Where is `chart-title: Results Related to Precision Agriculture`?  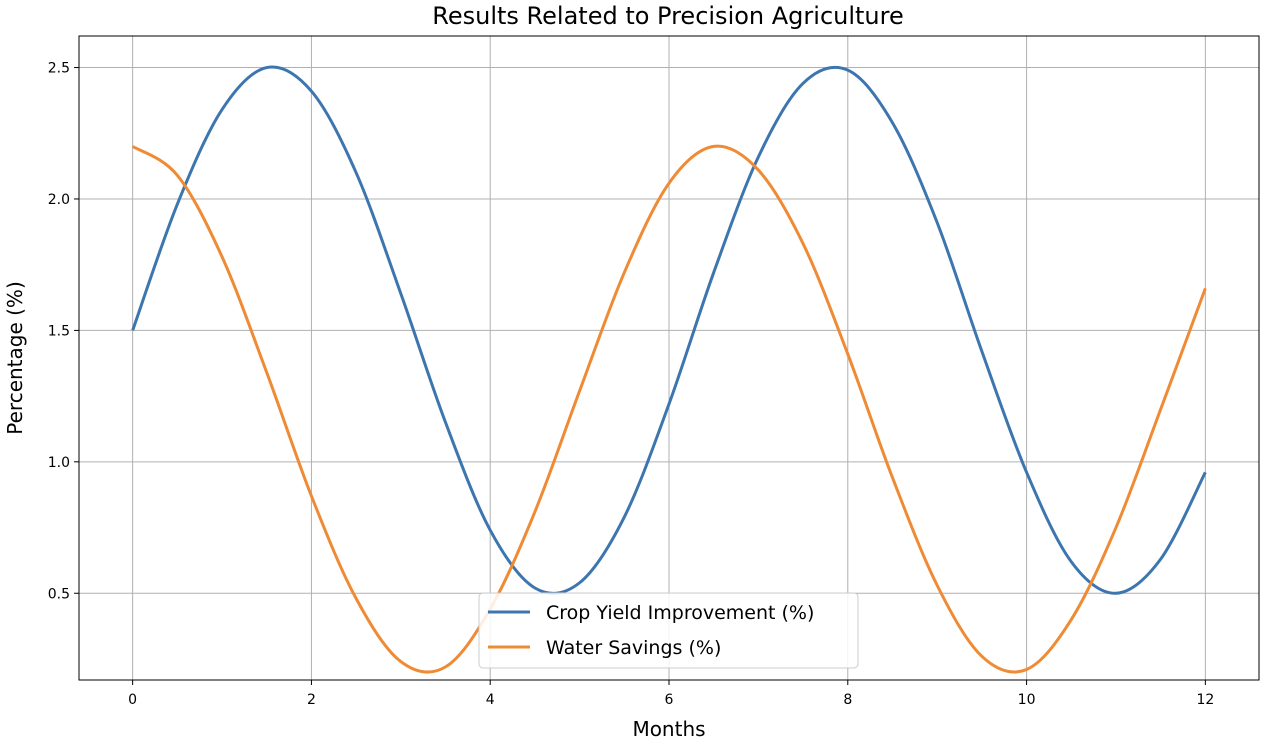
chart-title: Results Related to Precision Agriculture is located at coordinates (668, 16).